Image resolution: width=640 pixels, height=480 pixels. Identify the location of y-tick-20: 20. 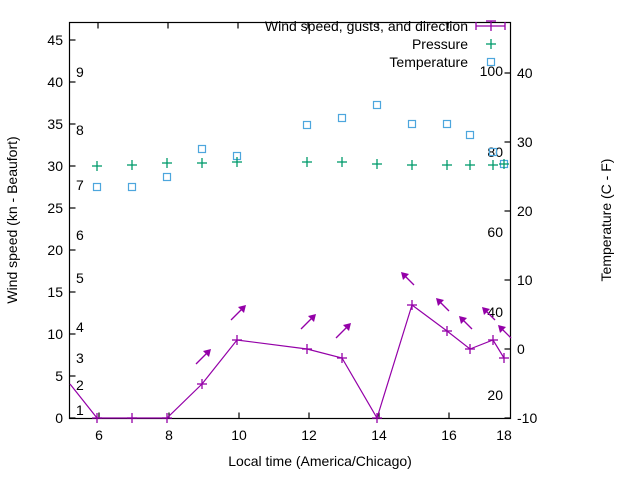
(55, 250).